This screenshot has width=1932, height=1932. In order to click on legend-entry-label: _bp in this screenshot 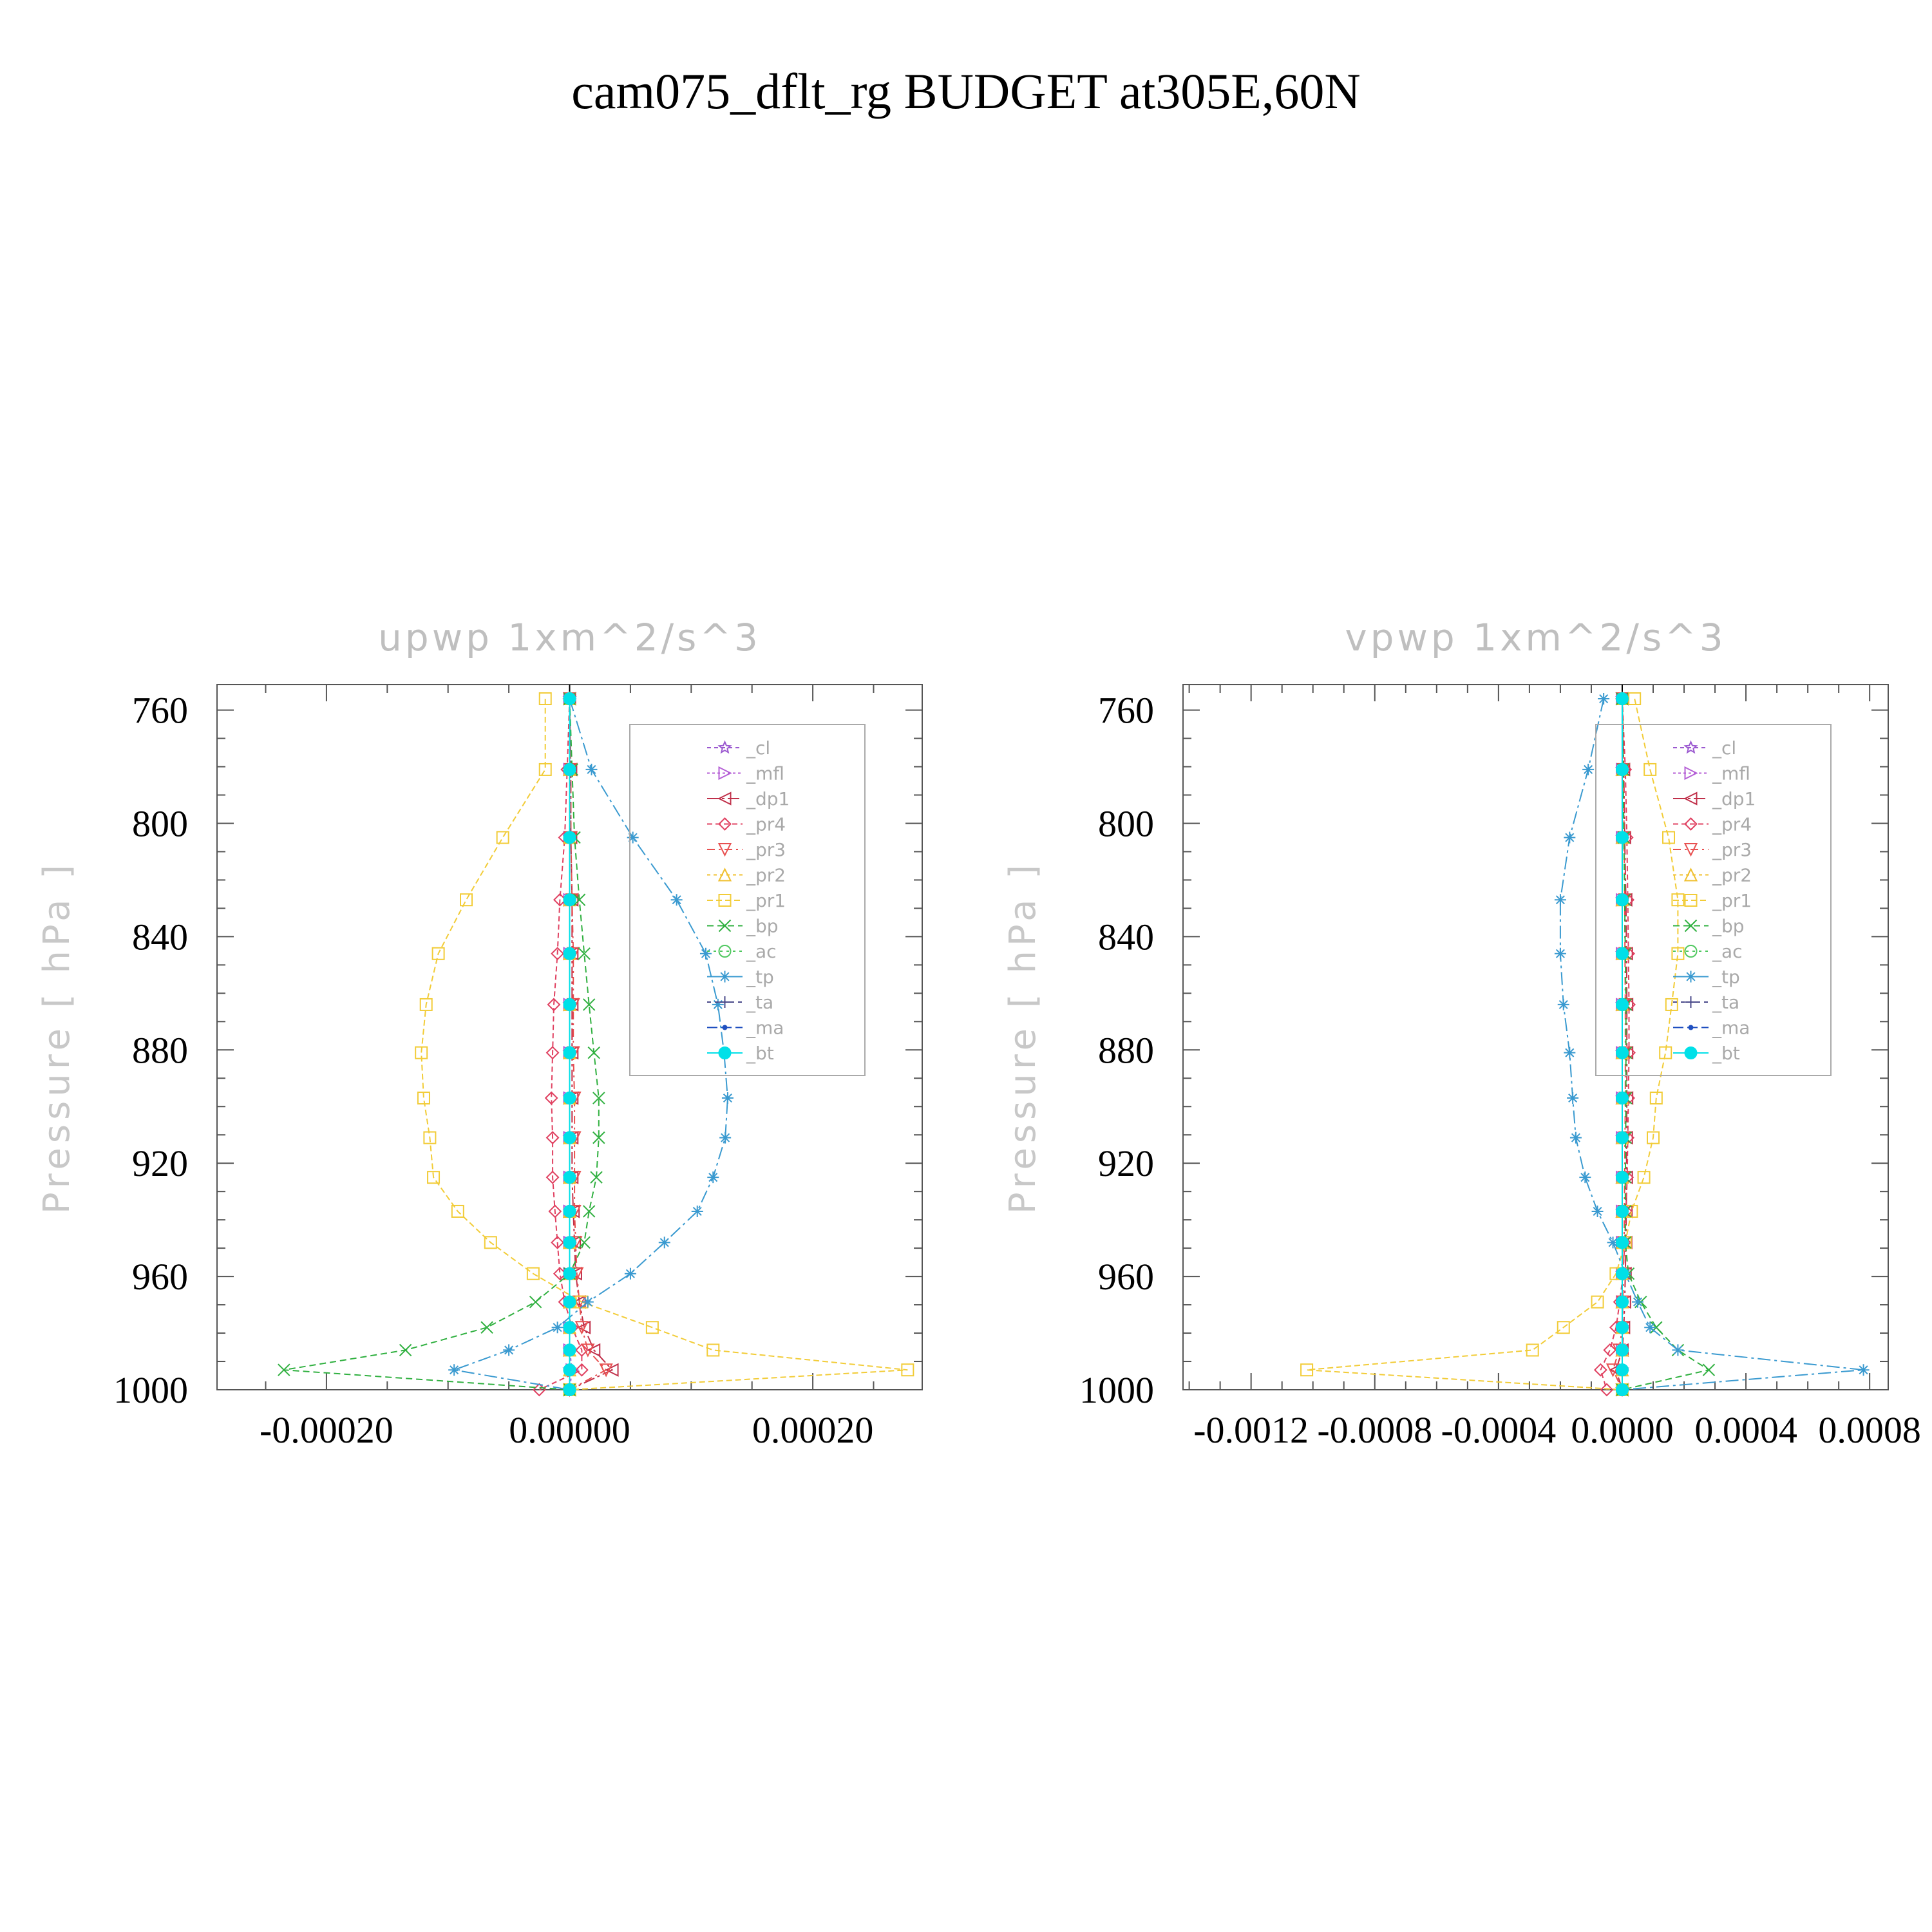, I will do `click(762, 926)`.